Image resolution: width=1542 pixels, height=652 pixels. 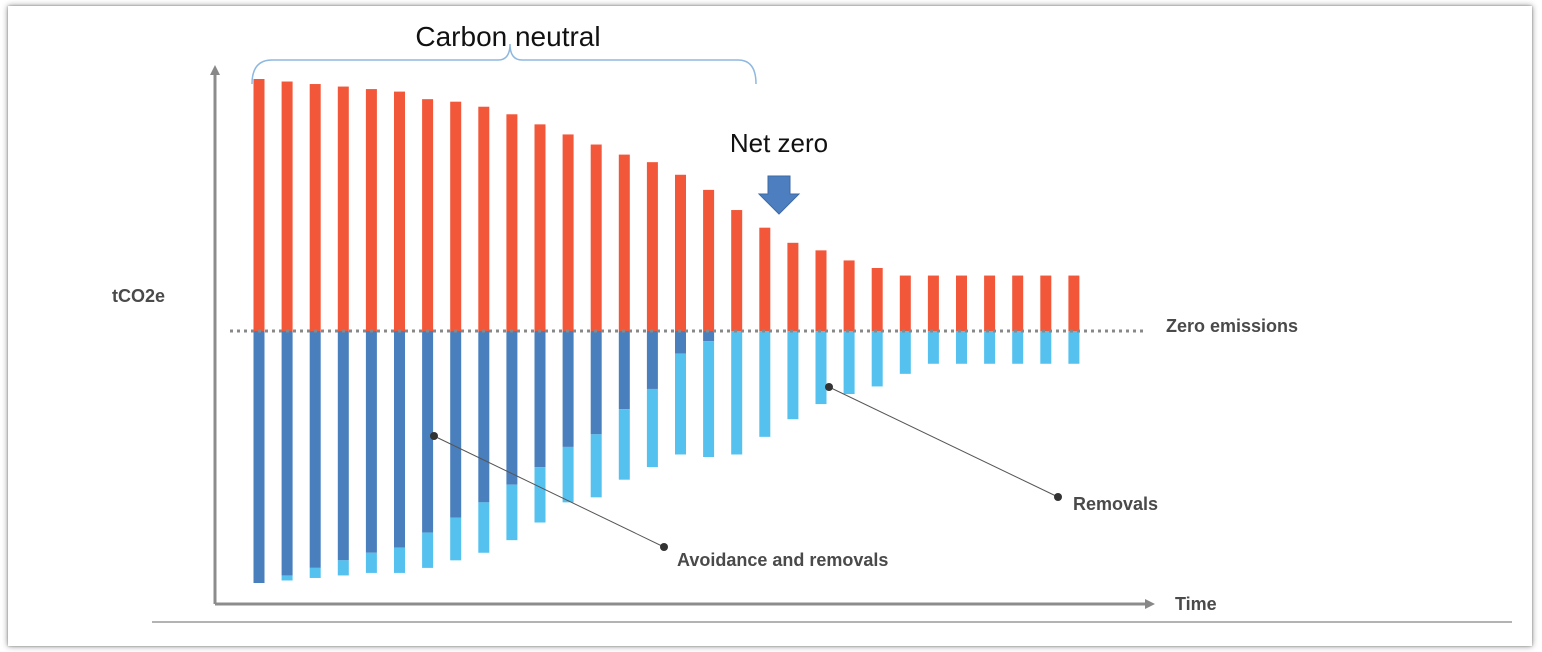 I want to click on net-zero-label: Net zero, so click(x=779, y=143).